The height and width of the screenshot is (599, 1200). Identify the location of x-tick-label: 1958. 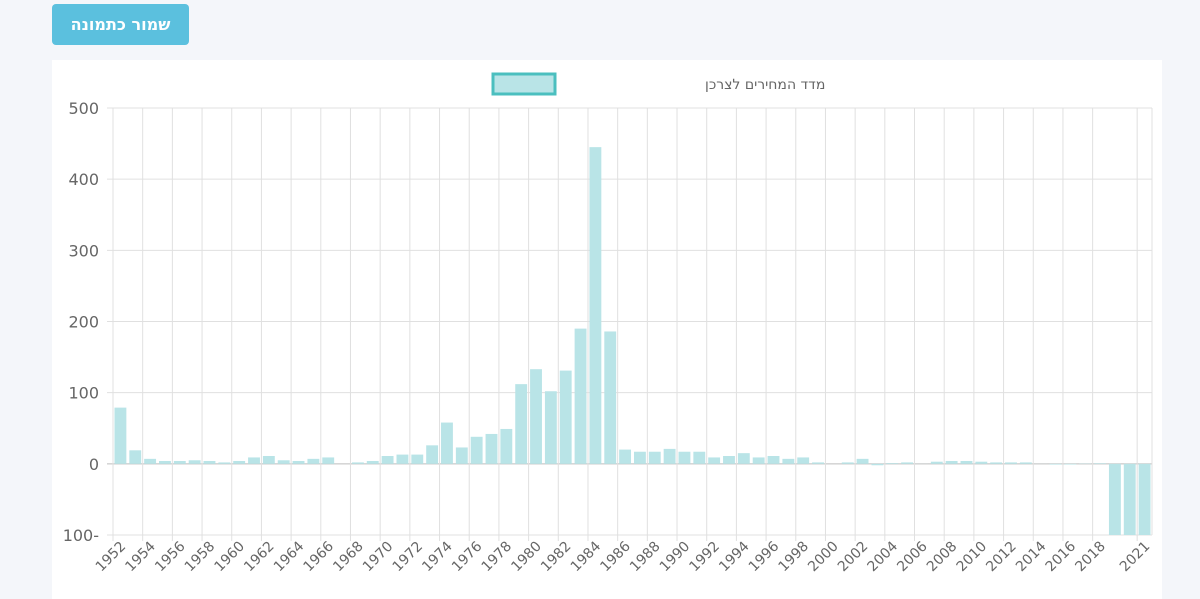
(200, 557).